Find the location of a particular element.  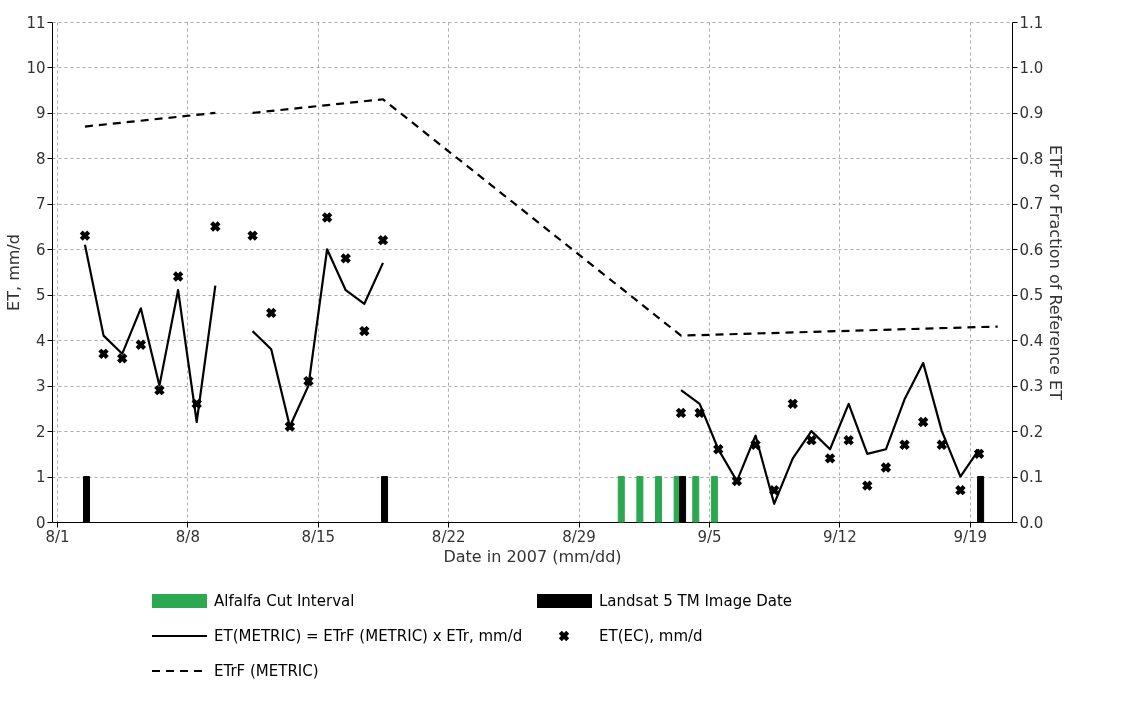

y2-tick-label: 1.1 is located at coordinates (1031, 22).